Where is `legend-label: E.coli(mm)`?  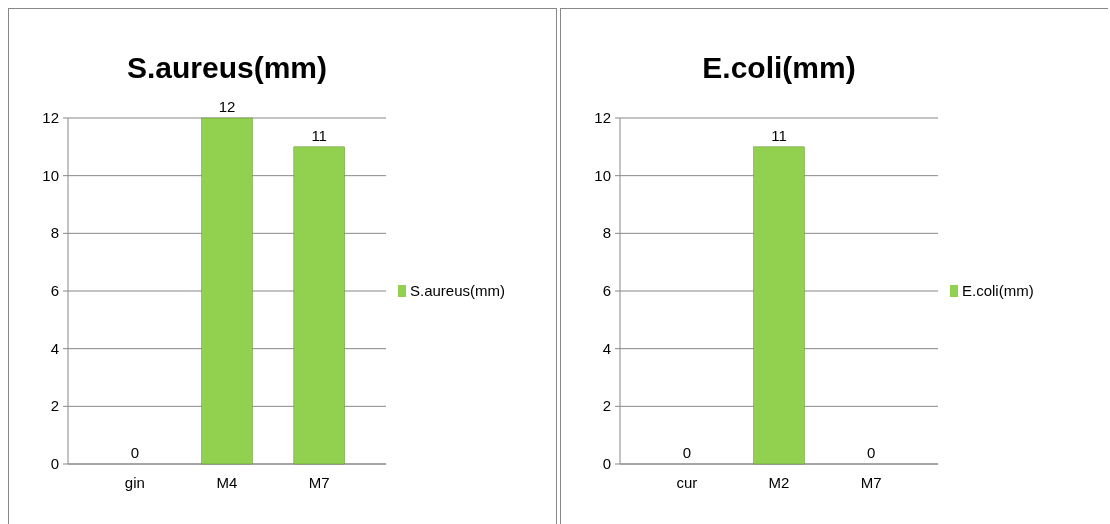 legend-label: E.coli(mm) is located at coordinates (998, 290).